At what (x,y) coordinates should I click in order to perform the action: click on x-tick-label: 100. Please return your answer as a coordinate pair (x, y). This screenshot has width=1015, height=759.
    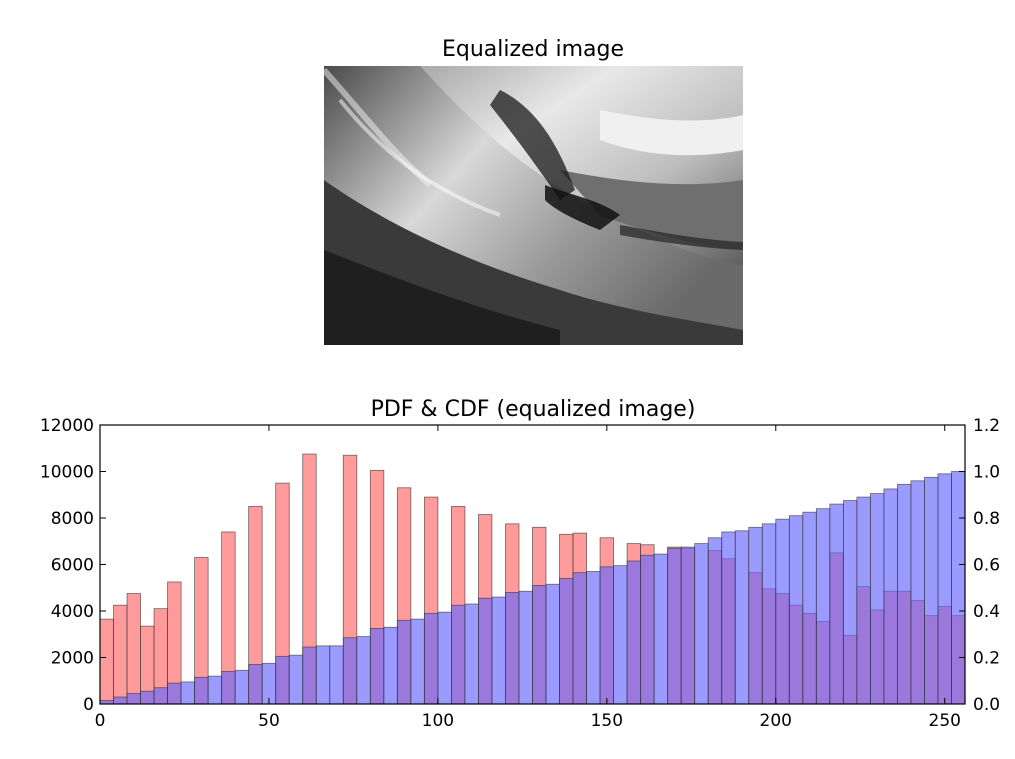
    Looking at the image, I should click on (438, 721).